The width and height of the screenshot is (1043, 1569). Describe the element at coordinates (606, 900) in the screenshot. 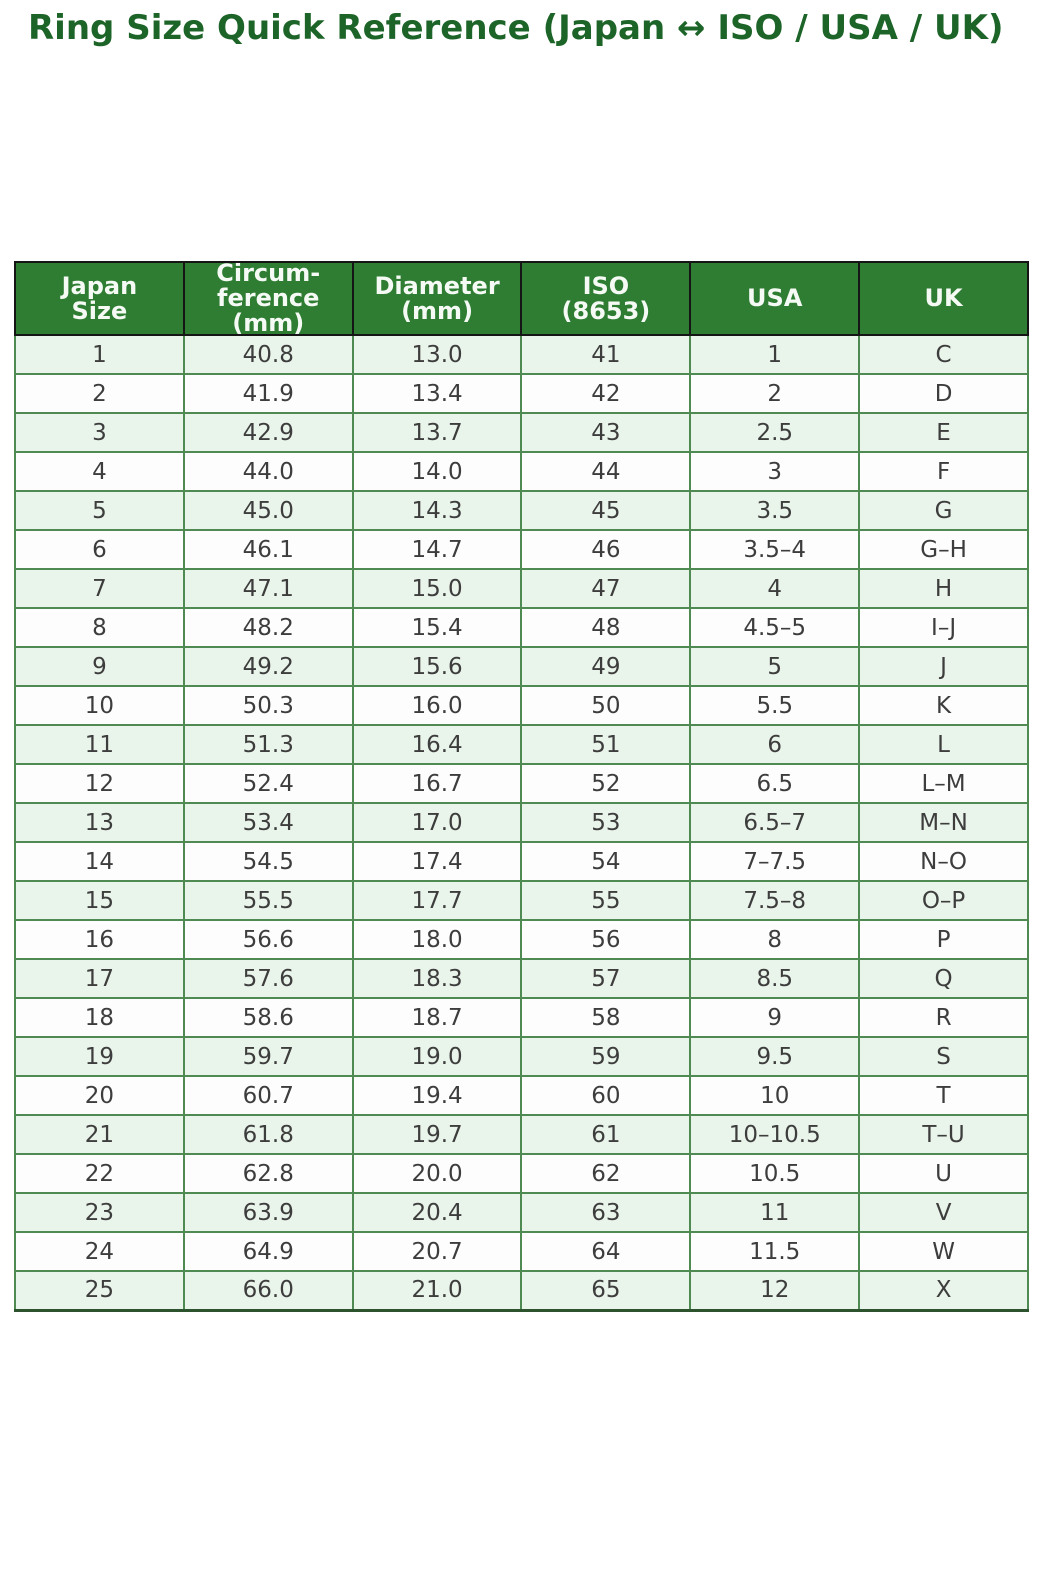

I see `cell-iso-8653: 55` at that location.